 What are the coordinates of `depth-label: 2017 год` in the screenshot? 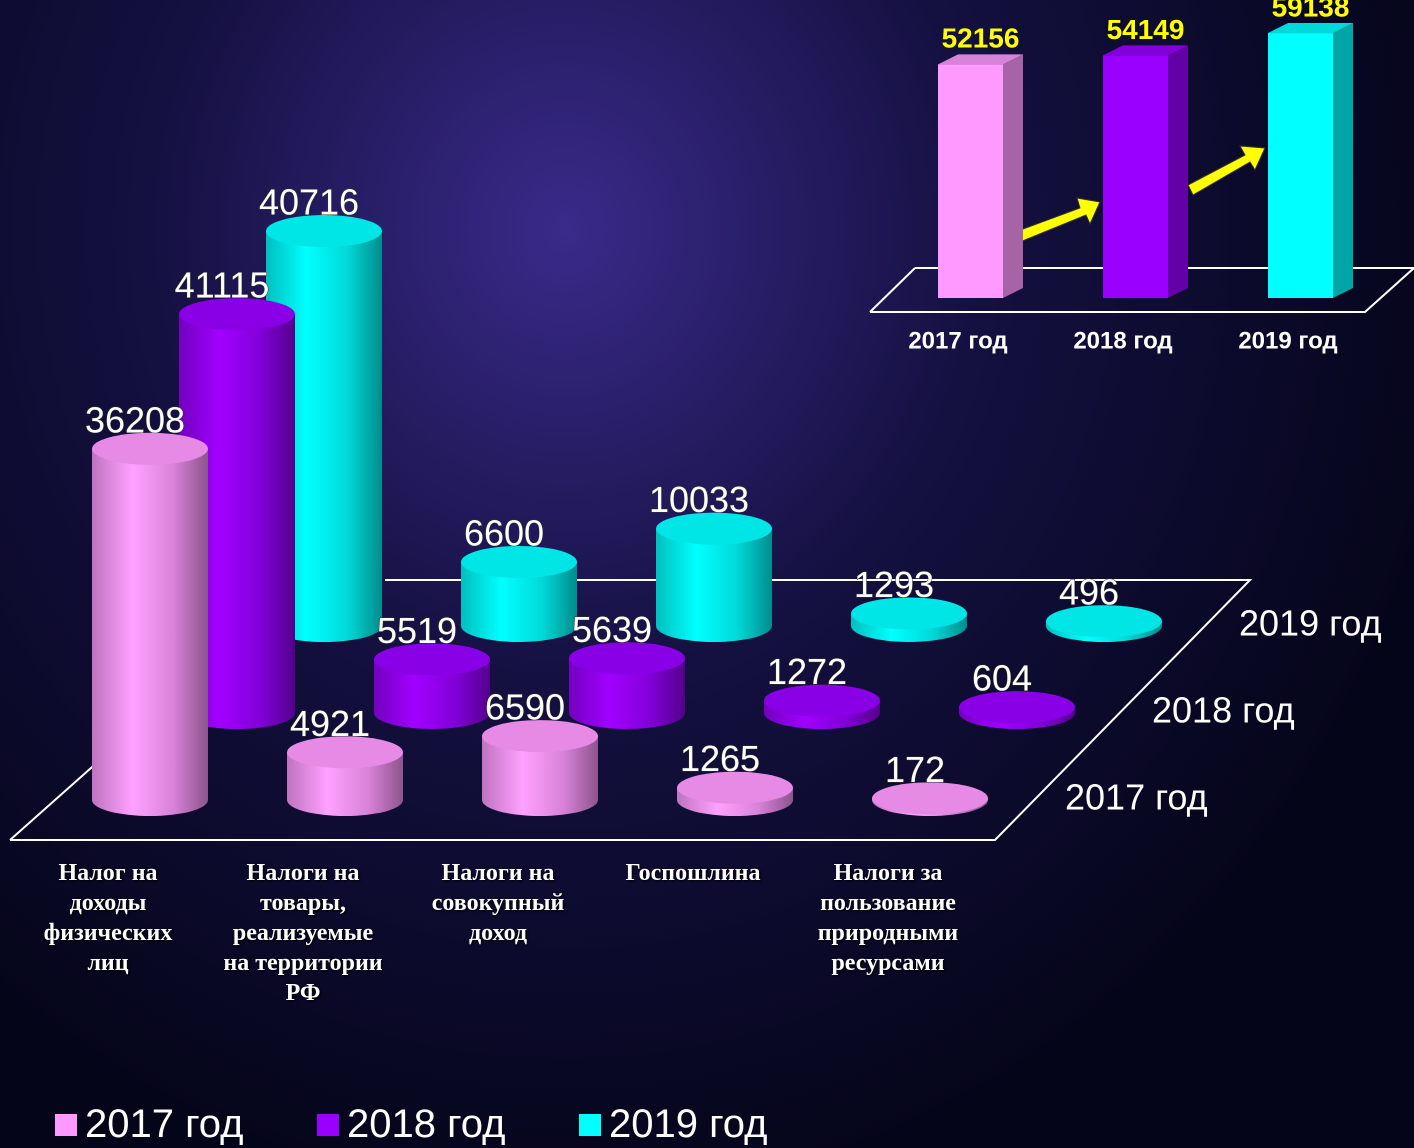 It's located at (1136, 797).